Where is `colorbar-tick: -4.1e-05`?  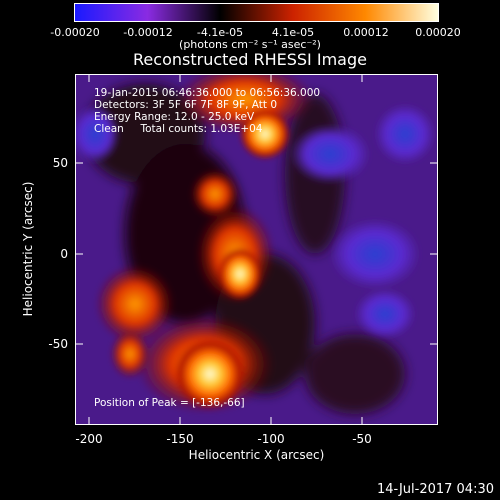
colorbar-tick: -4.1e-05 is located at coordinates (220, 32).